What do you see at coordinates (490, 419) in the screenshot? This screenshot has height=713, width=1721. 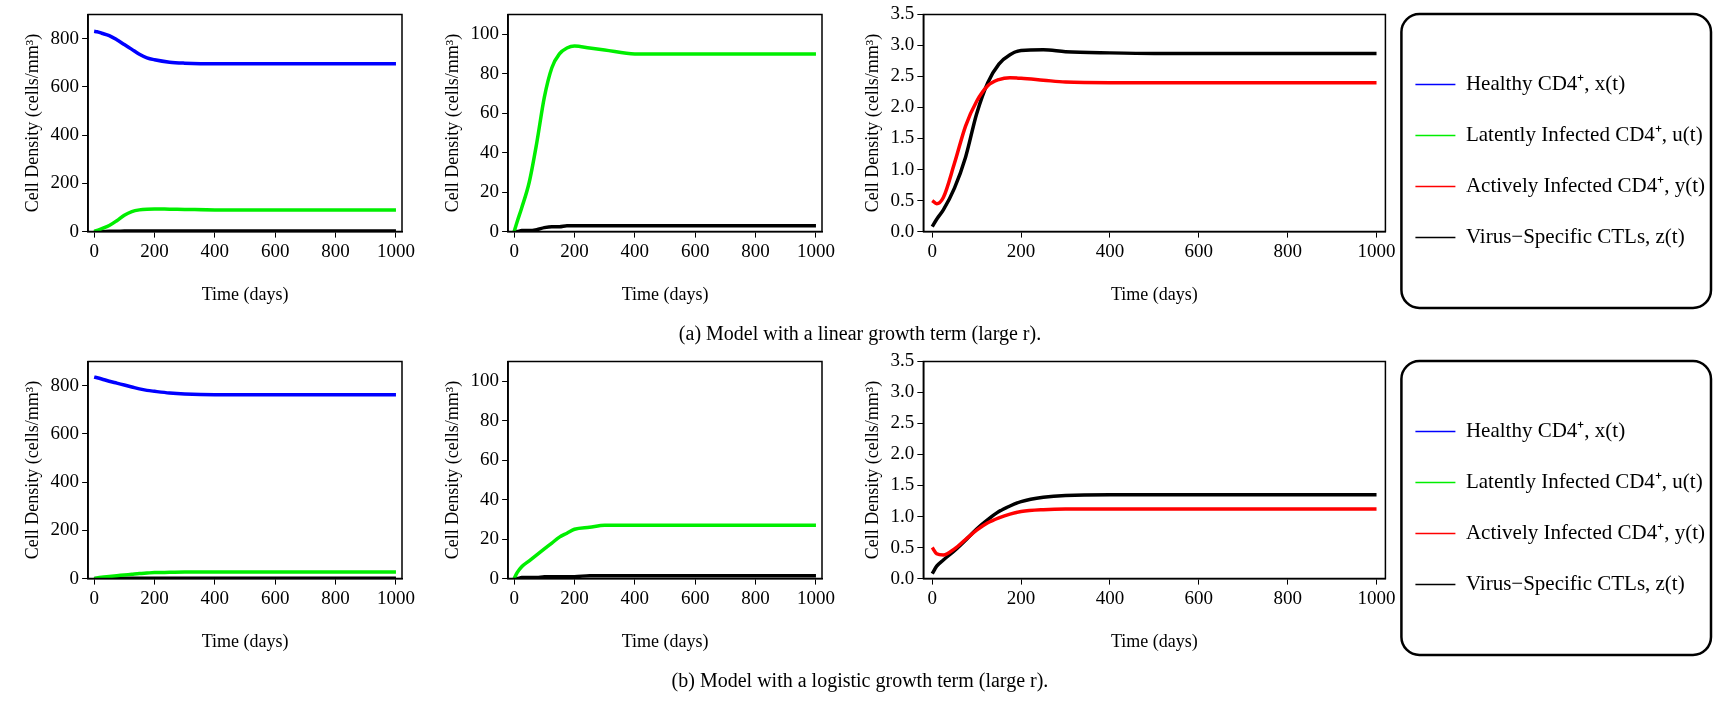 I see `y-tick-label: 80` at bounding box center [490, 419].